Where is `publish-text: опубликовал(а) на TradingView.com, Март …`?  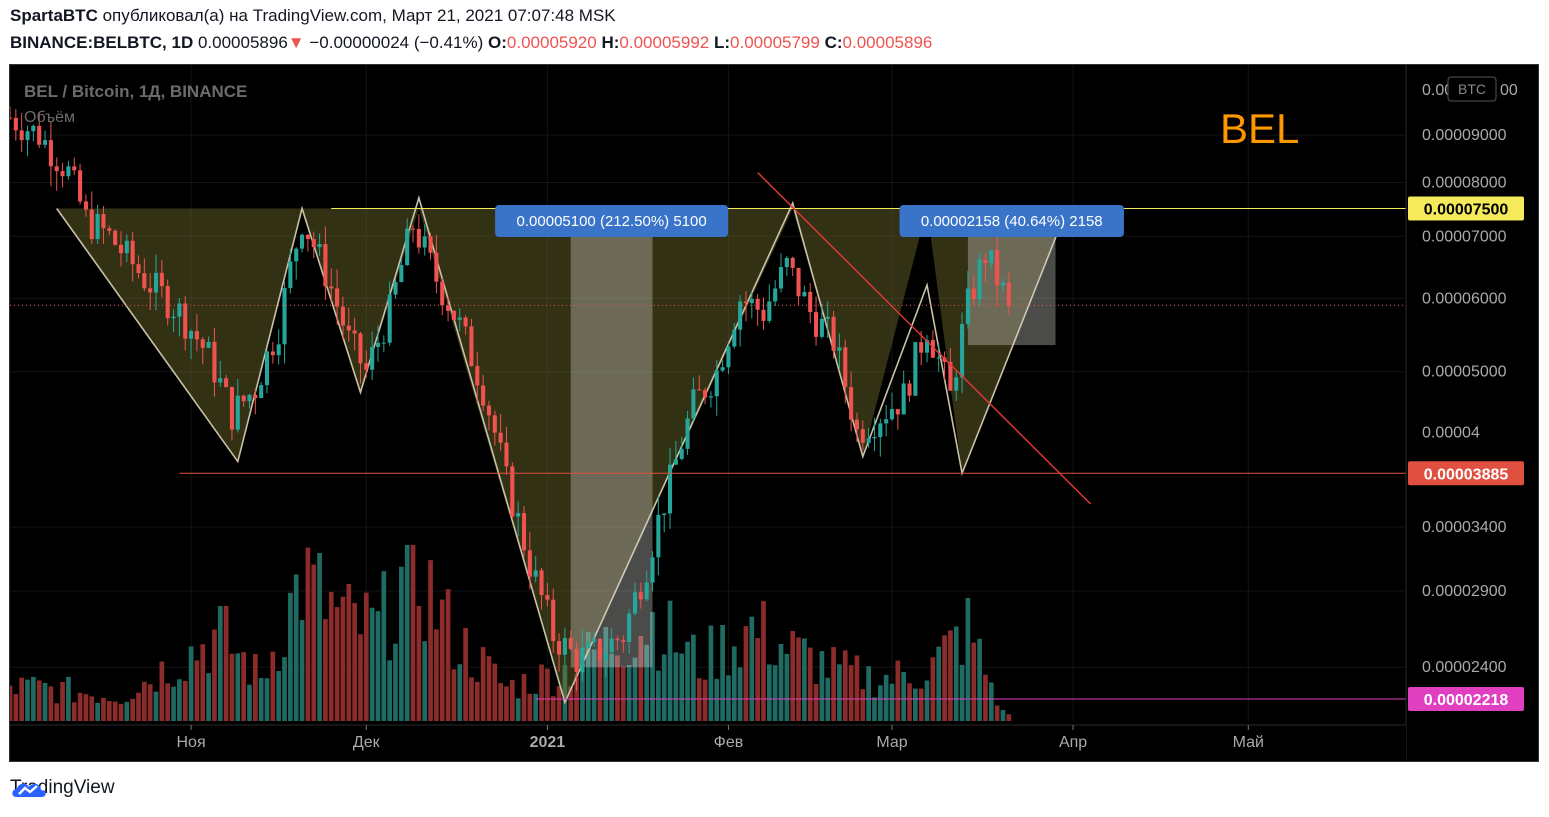 publish-text: опубликовал(а) на TradingView.com, Март … is located at coordinates (359, 15).